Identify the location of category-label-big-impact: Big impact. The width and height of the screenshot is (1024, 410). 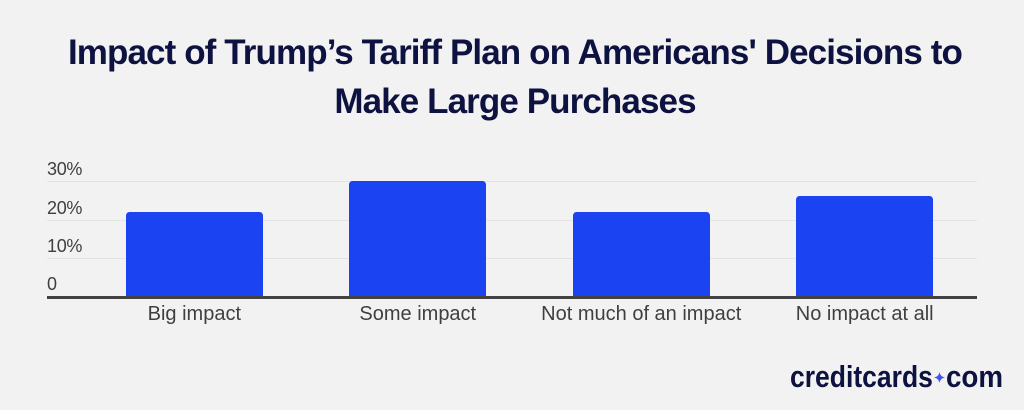
(194, 314).